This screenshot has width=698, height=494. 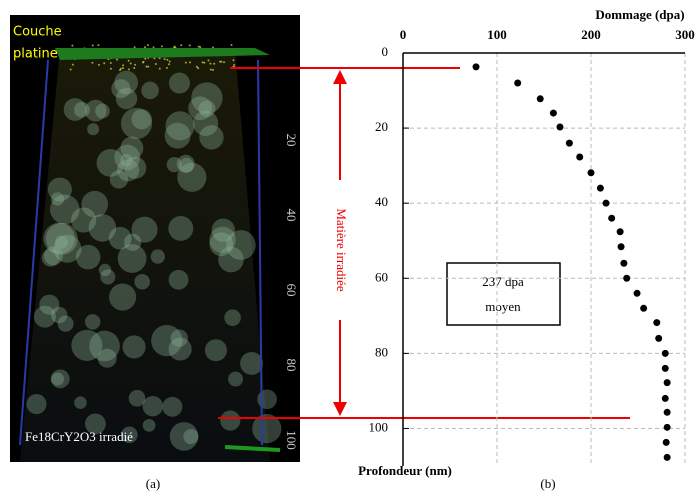 I want to click on arrow-head, so click(x=340, y=409).